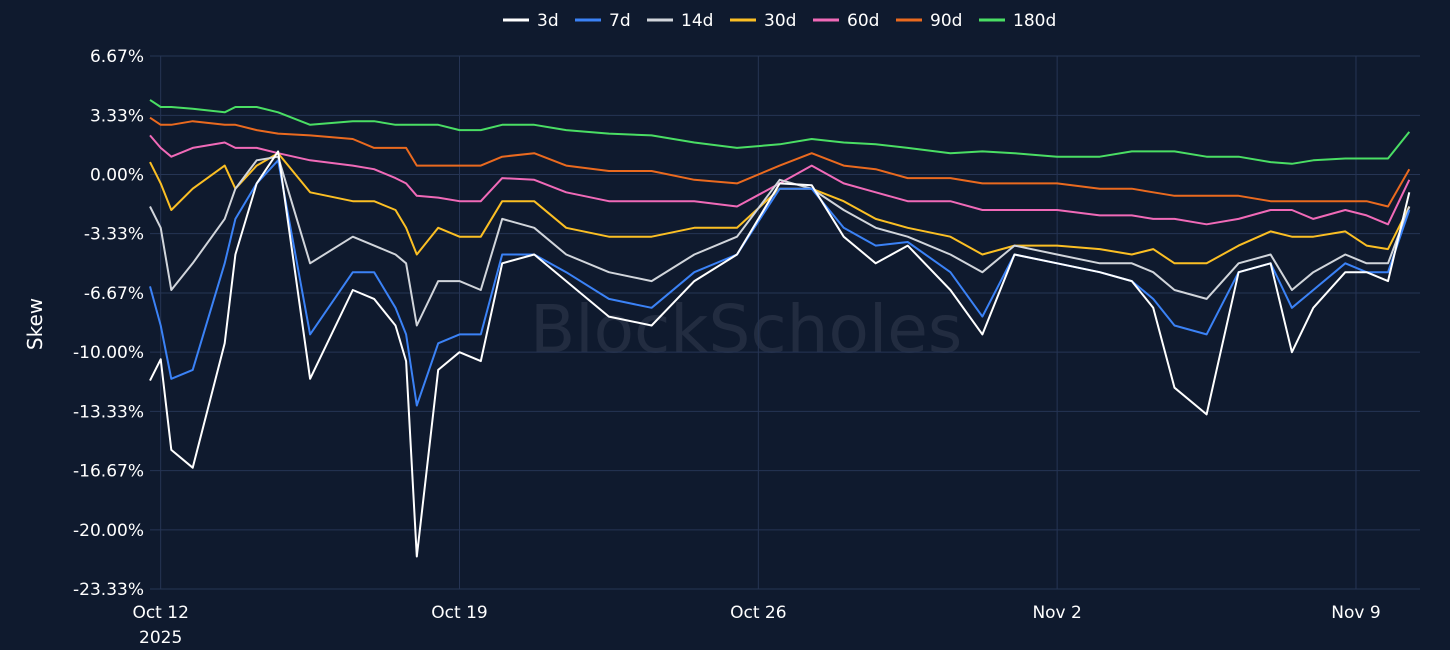 This screenshot has width=1450, height=650. Describe the element at coordinates (1034, 21) in the screenshot. I see `legend-label: 180d` at that location.